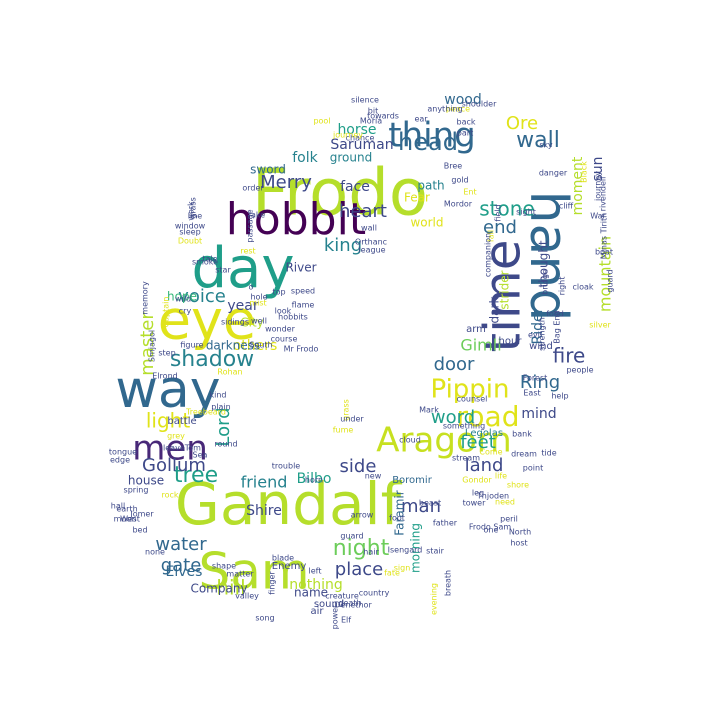 This screenshot has height=720, width=720. I want to click on cloud-word: evening, so click(434, 599).